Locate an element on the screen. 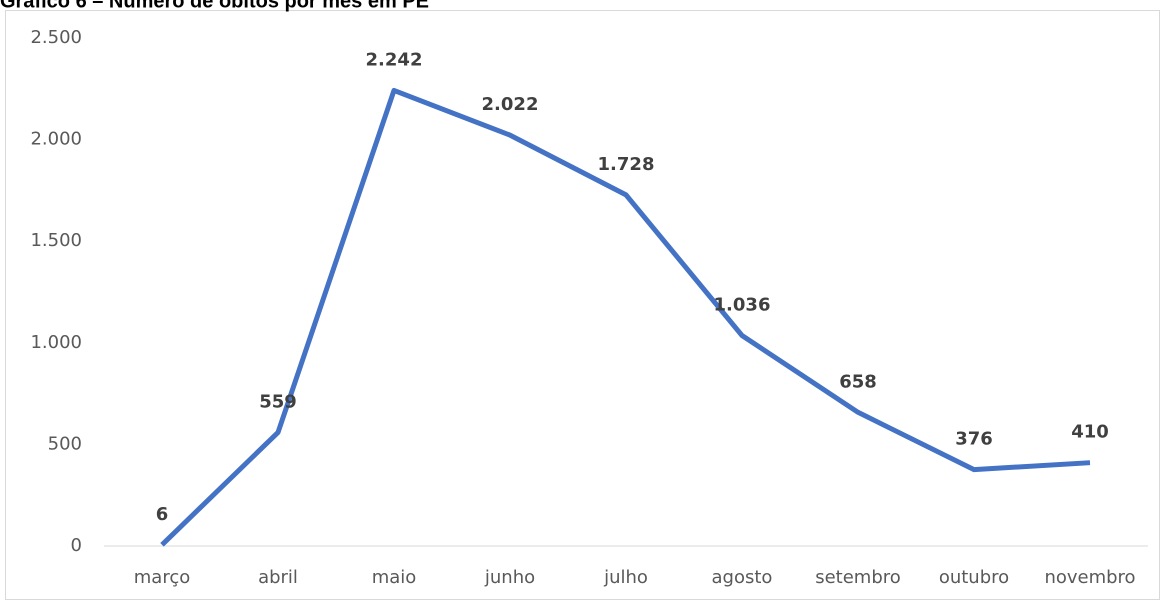 The height and width of the screenshot is (601, 1161). y-tick-label: 2.000 is located at coordinates (56, 139).